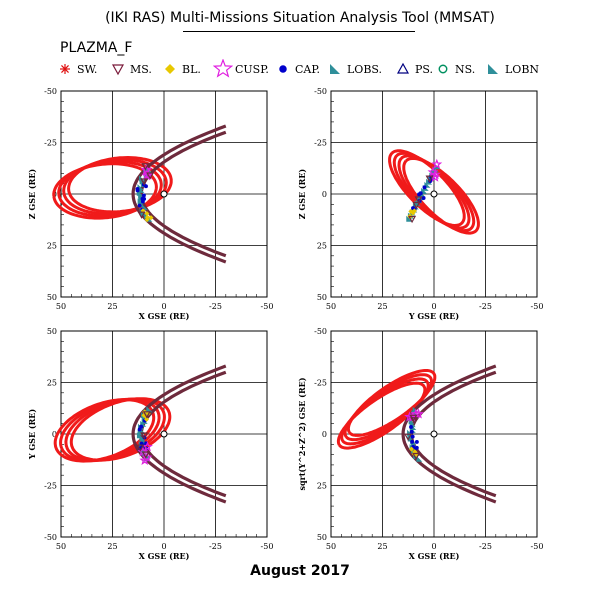 The image size is (600, 600). What do you see at coordinates (465, 69) in the screenshot?
I see `legend-label: NS.` at bounding box center [465, 69].